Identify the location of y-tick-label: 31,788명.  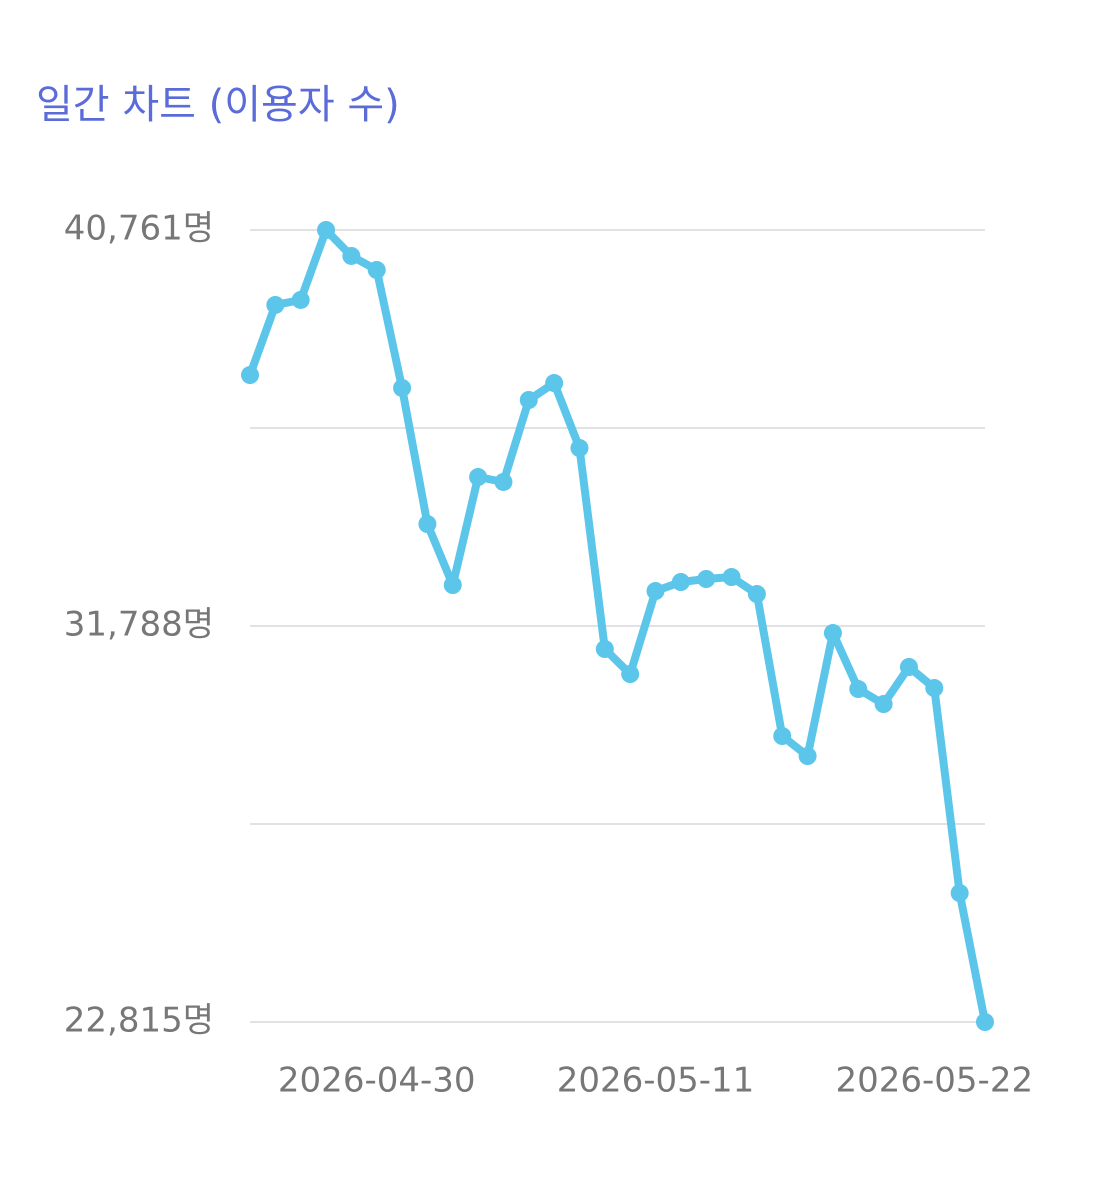
(139, 625).